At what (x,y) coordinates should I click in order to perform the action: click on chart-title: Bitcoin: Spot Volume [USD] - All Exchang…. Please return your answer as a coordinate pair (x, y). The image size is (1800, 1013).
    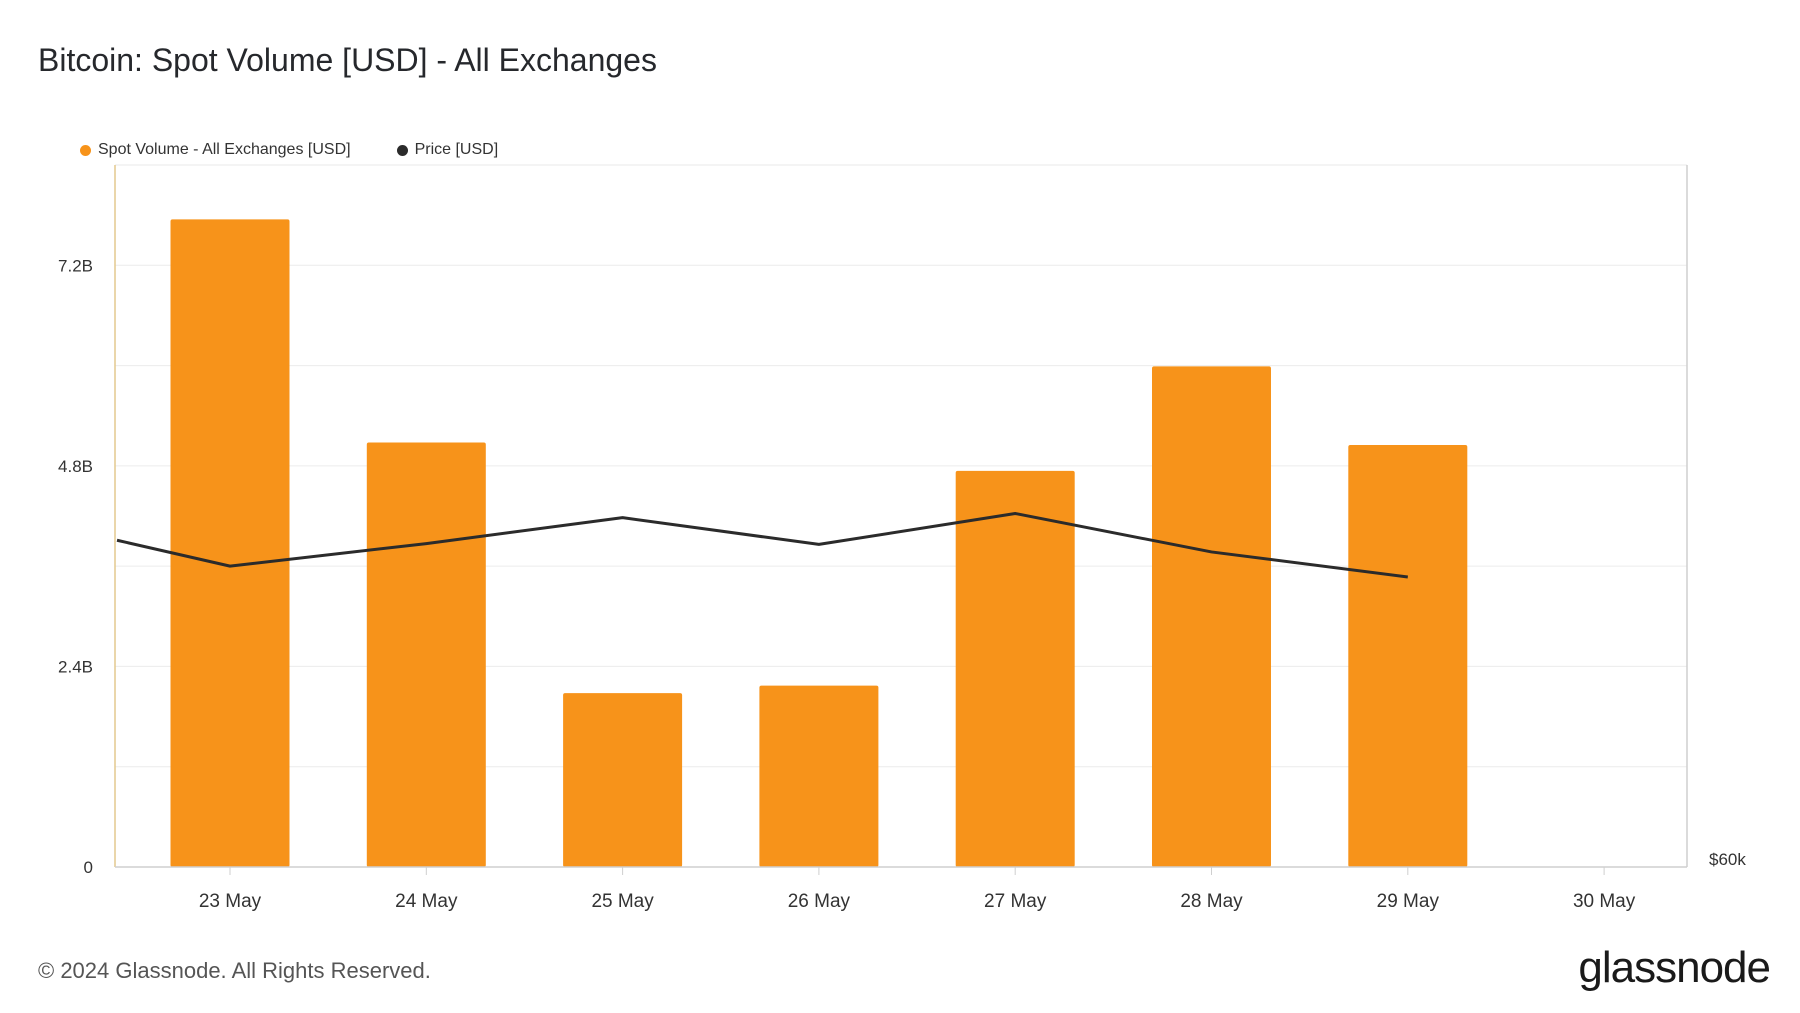
    Looking at the image, I should click on (347, 60).